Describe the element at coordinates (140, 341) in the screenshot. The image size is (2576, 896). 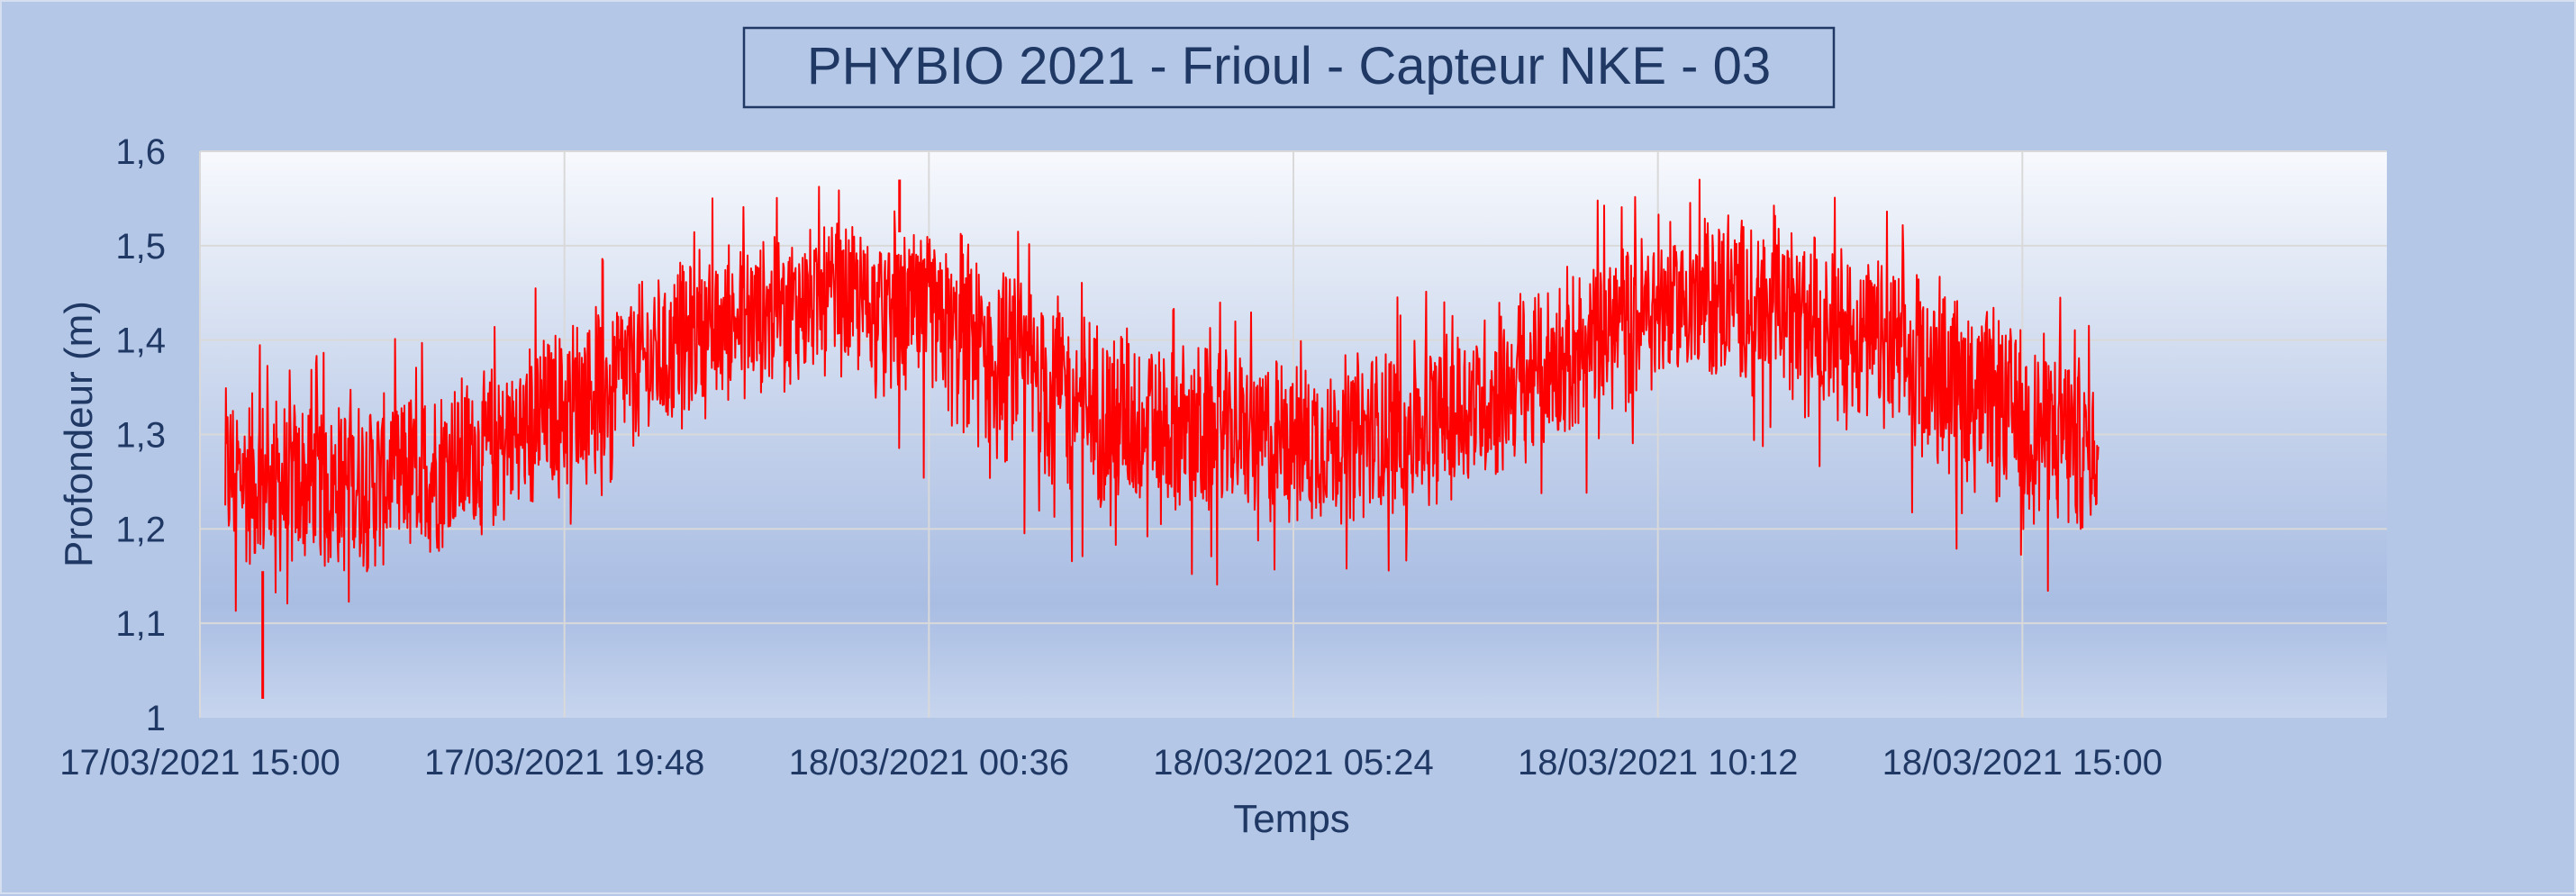
I see `y-tick-label: 1,4` at that location.